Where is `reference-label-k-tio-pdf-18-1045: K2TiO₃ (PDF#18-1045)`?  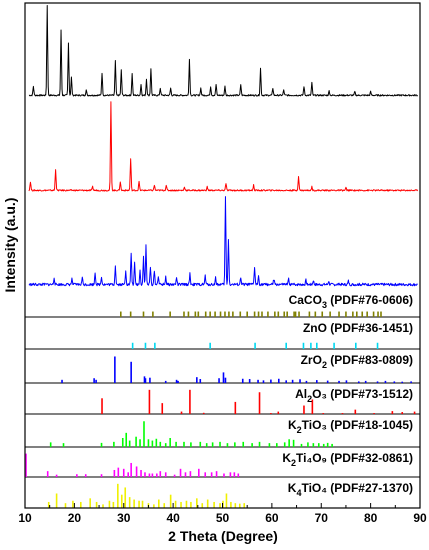
reference-label-k-tio-pdf-18-1045: K2TiO₃ (PDF#18-1045) is located at coordinates (350, 426).